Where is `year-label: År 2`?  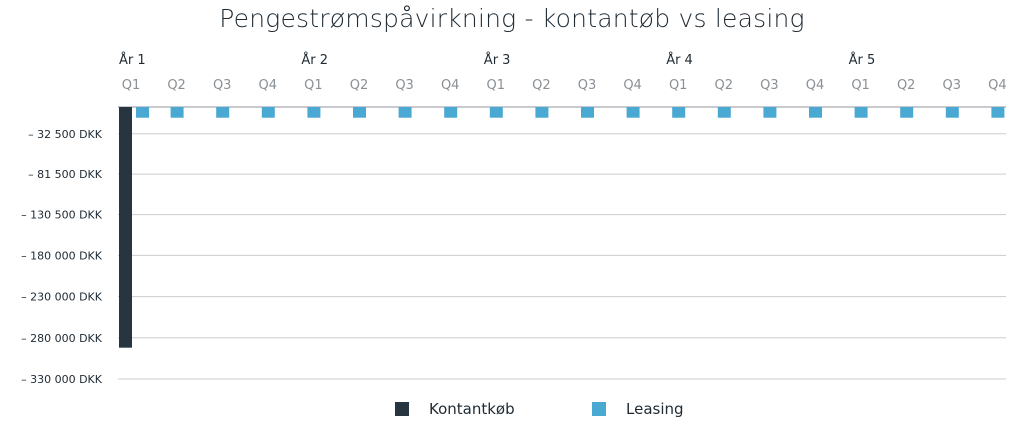
year-label: År 2 is located at coordinates (314, 60).